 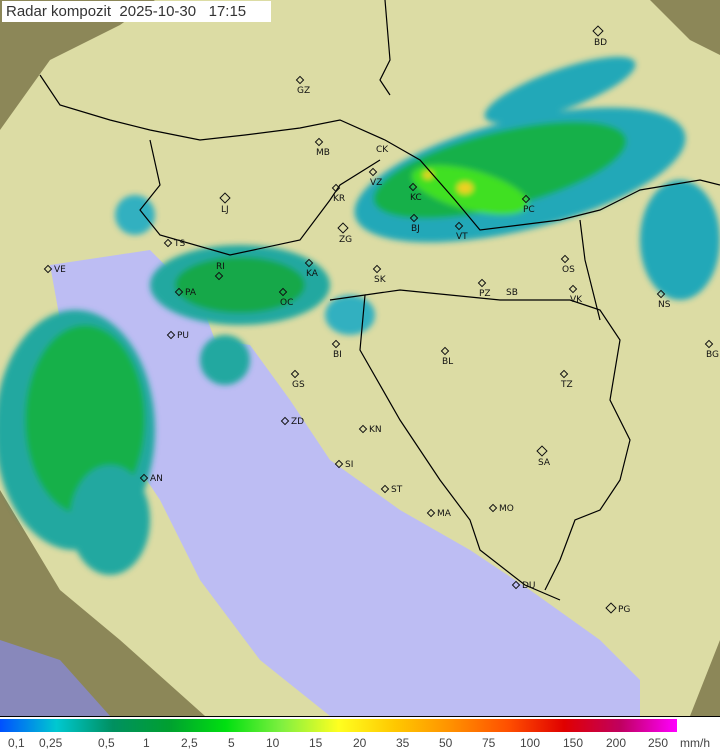 I want to click on city-marker: KA, so click(x=311, y=268).